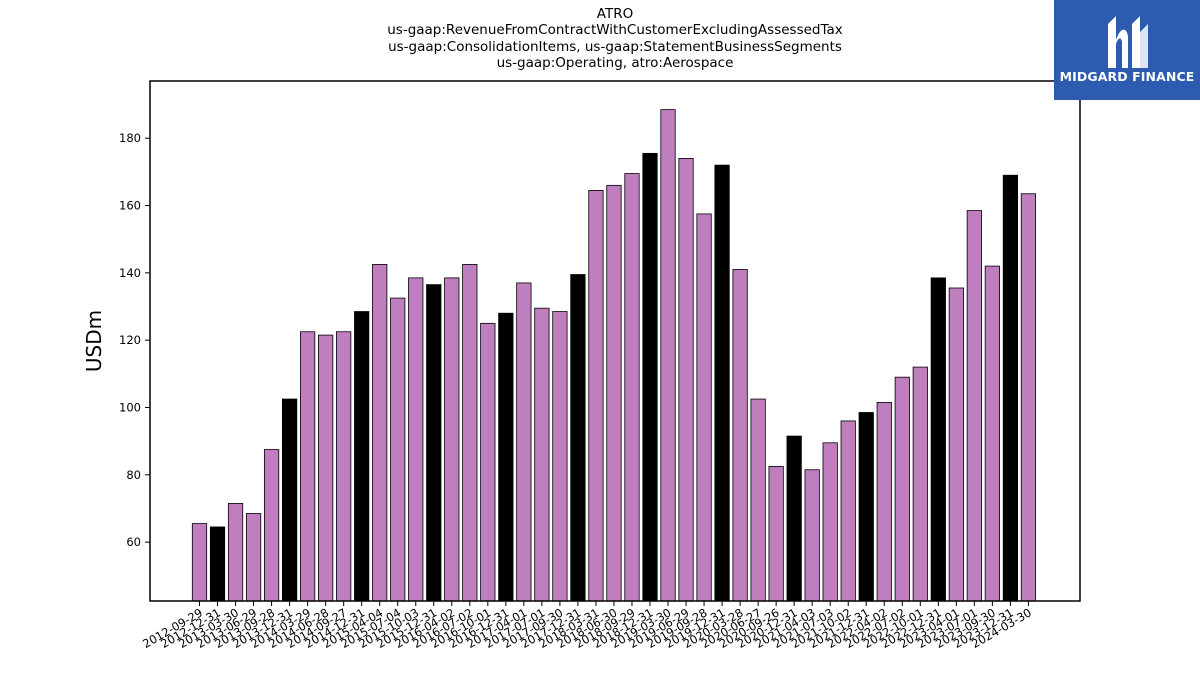  Describe the element at coordinates (133, 475) in the screenshot. I see `y-tick-label: 80` at that location.